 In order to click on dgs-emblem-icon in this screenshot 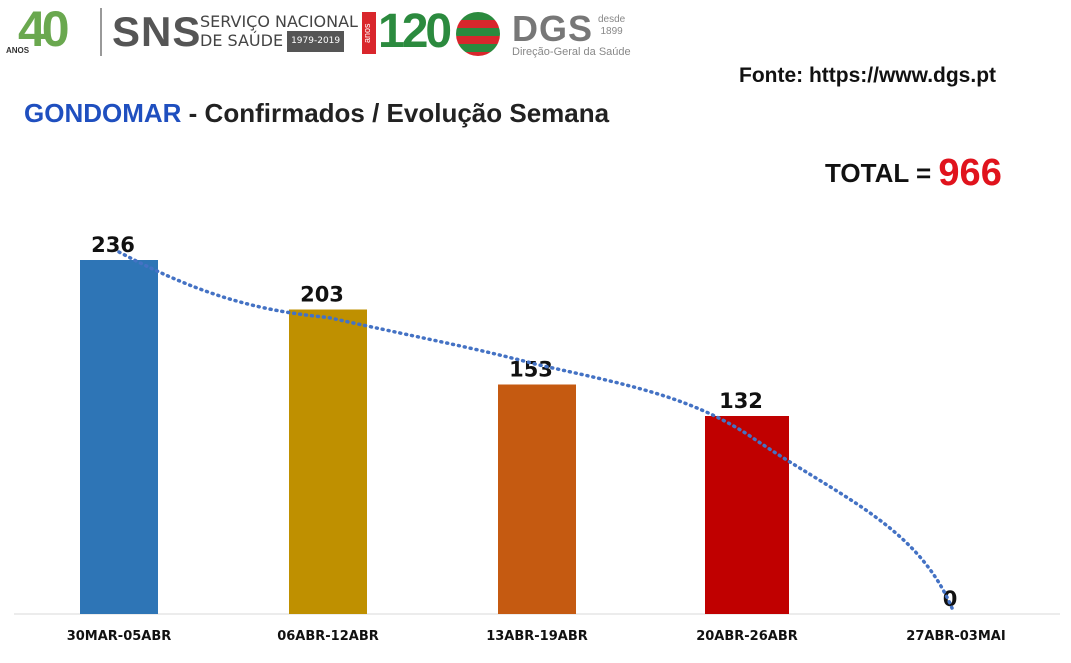, I will do `click(478, 34)`.